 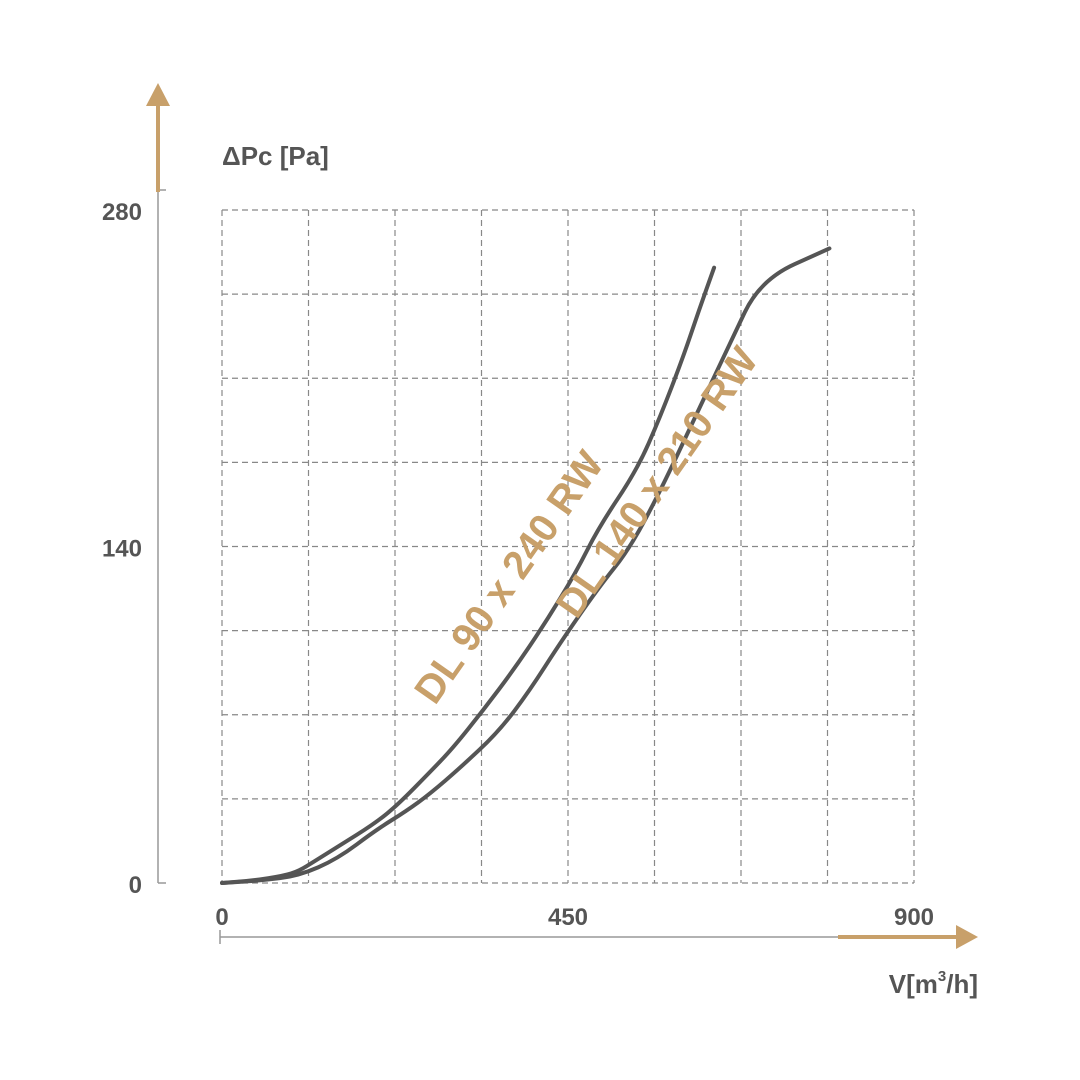 What do you see at coordinates (598, 937) in the screenshot?
I see `x-axis` at bounding box center [598, 937].